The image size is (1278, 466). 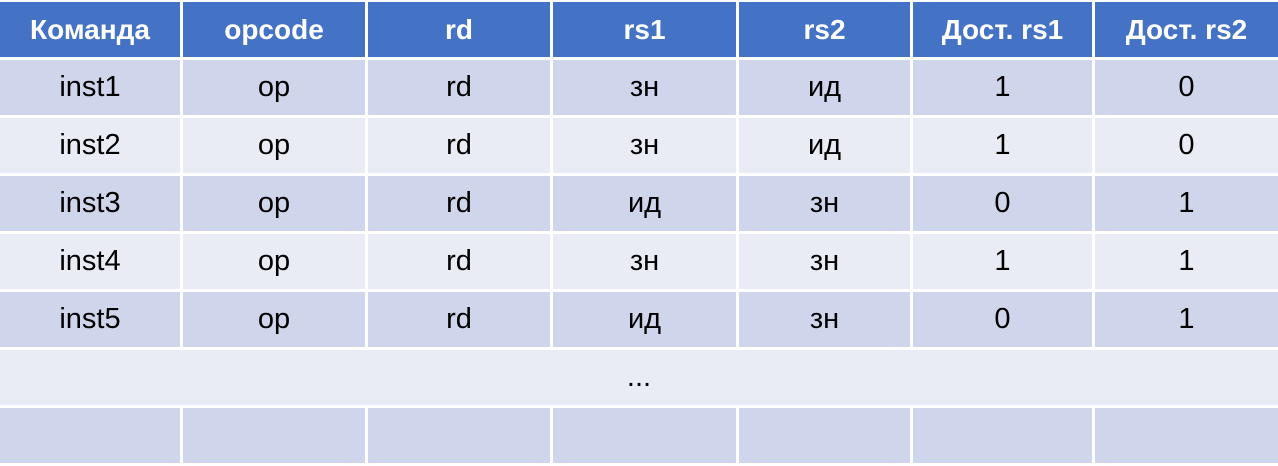 What do you see at coordinates (90, 261) in the screenshot?
I see `table-cell: inst4` at bounding box center [90, 261].